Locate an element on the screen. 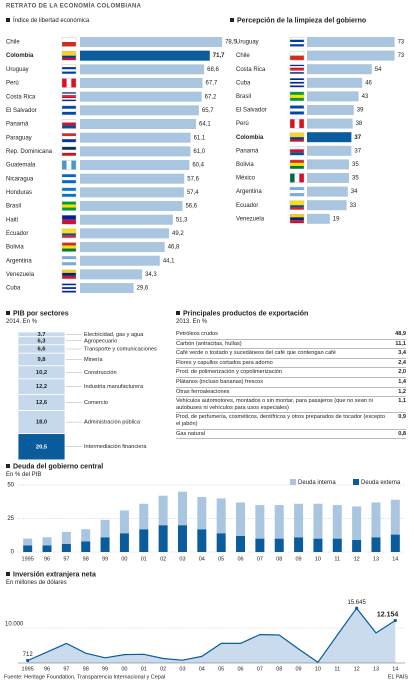 This screenshot has width=414, height=683. x-tick-label: 98 is located at coordinates (86, 559).